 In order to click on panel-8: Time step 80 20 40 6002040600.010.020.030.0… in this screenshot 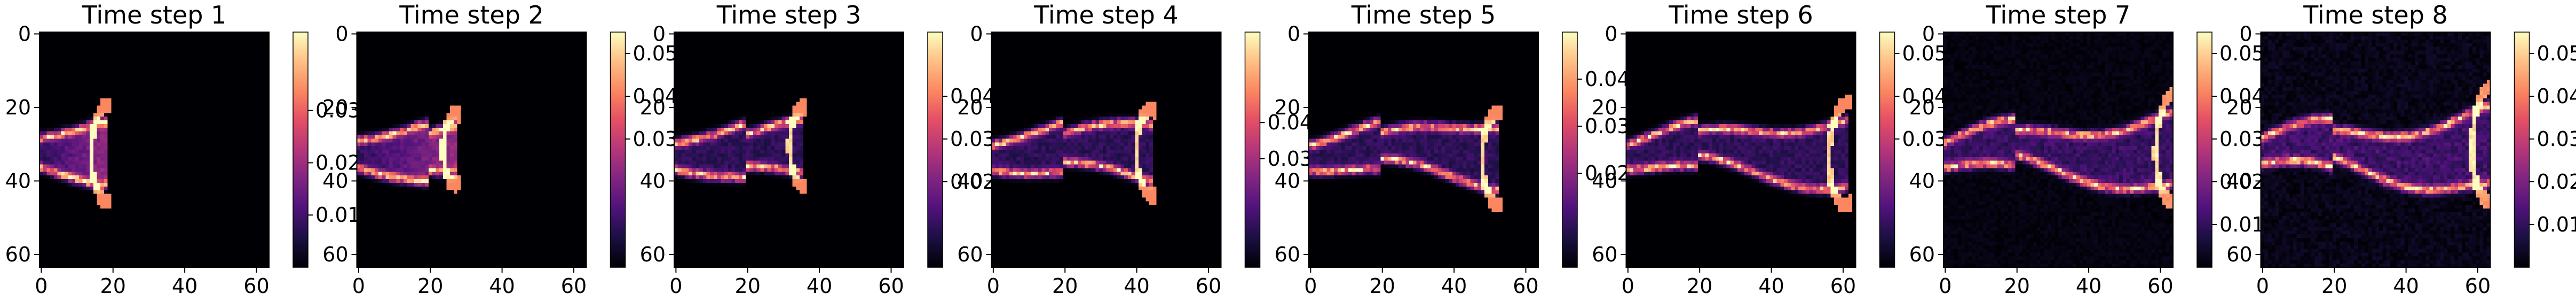, I will do `click(2401, 149)`.